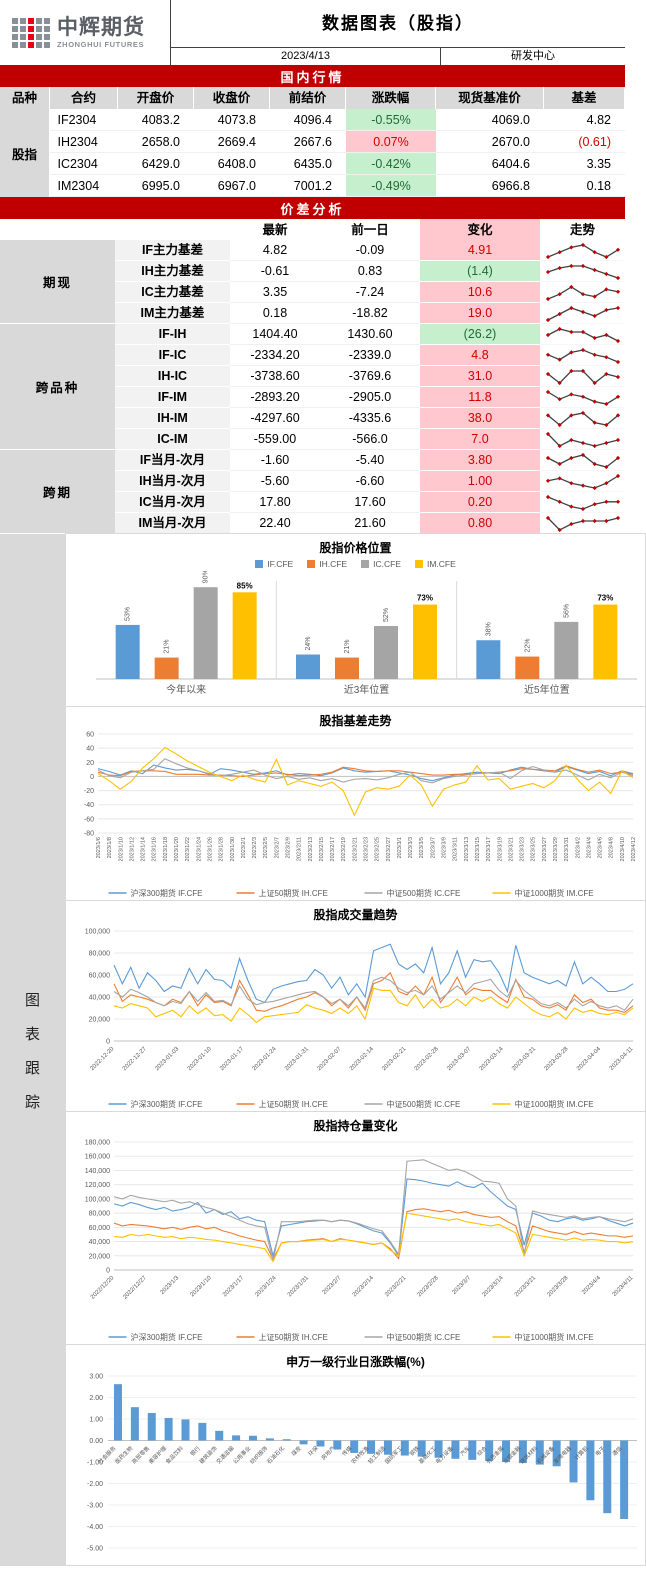 This screenshot has width=646, height=1571. I want to click on series-沪深300期货 IF.CFE, so click(373, 973).